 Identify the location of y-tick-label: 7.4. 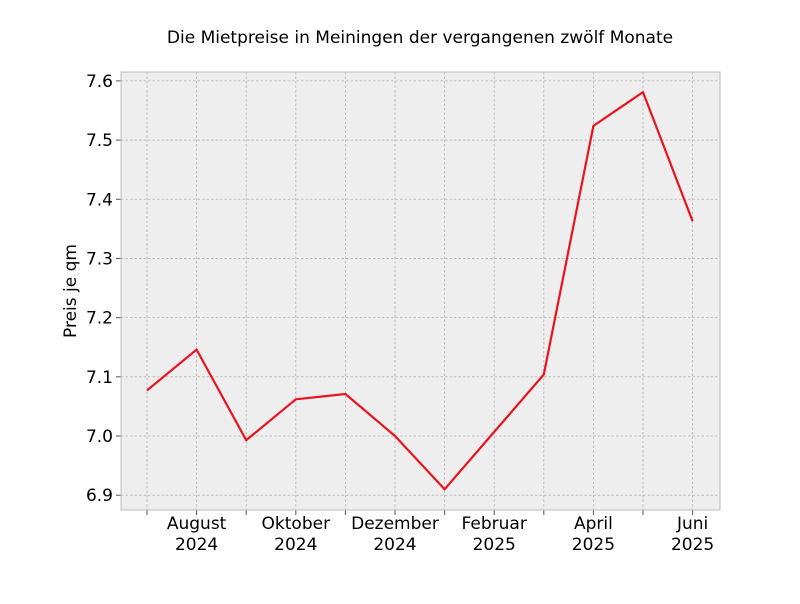
(99, 200).